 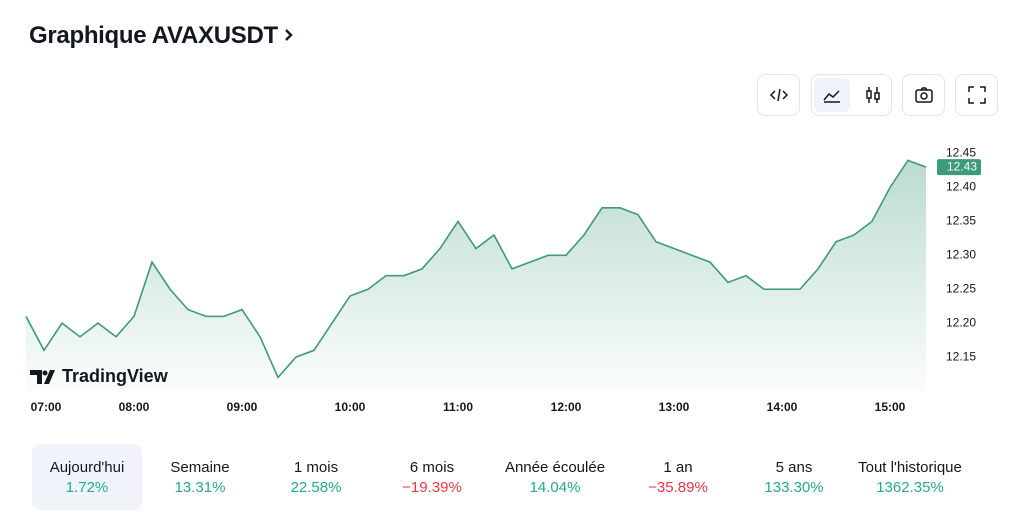 I want to click on snapshot-button, so click(x=923, y=95).